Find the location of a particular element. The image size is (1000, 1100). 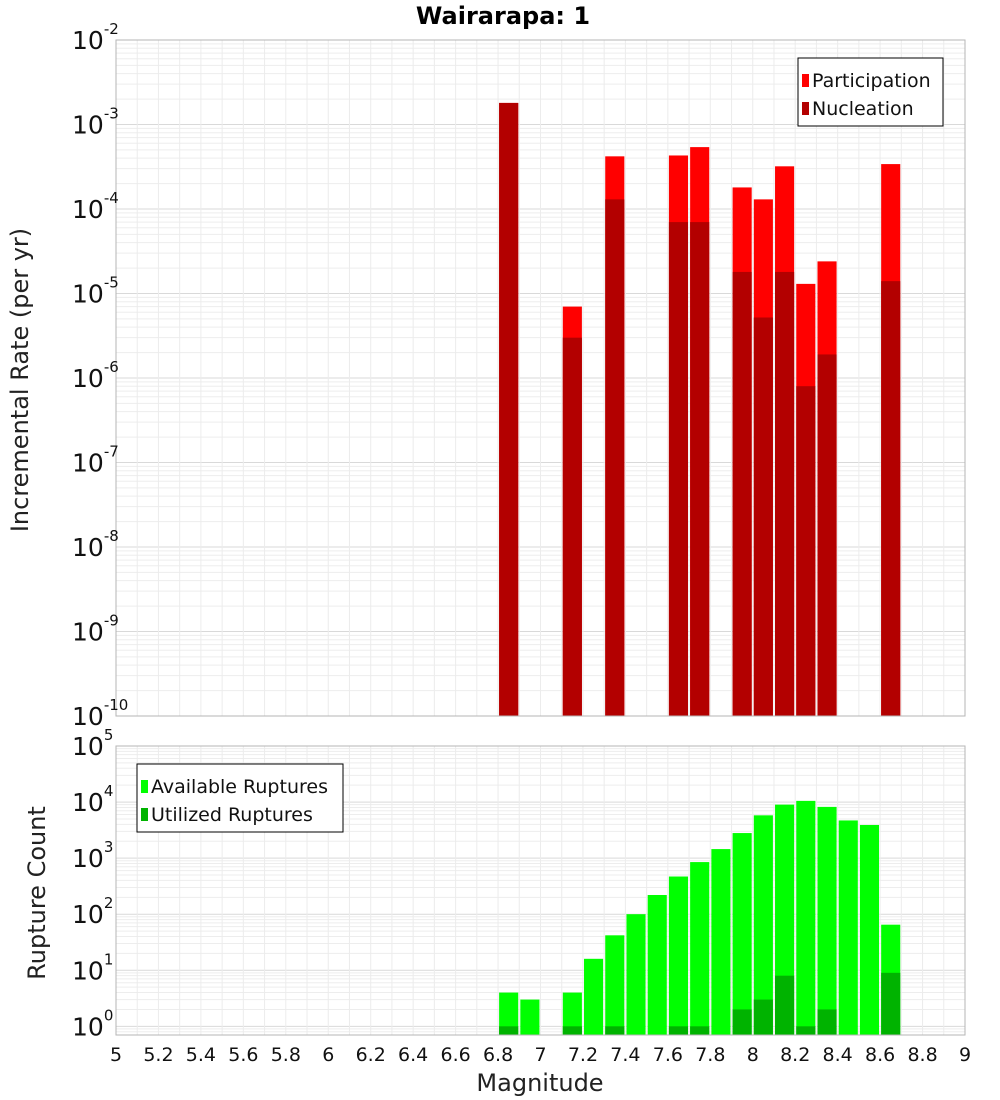

rate-y-ticks: 10⁻¹⁰ 10⁻⁹ 10⁻⁸ 10⁻⁷ 10⁻⁶ 10⁻⁵ 10⁻⁴ 10⁻³ 10⁻² is located at coordinates (100, 375).